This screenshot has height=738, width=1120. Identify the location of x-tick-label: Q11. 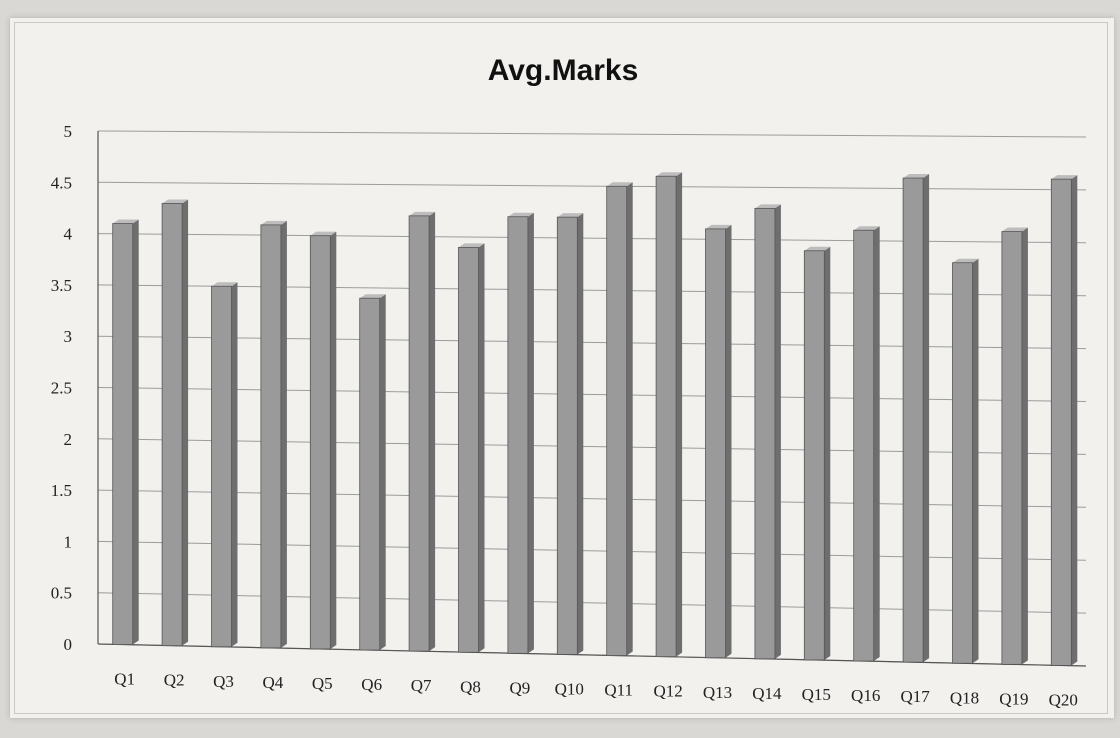
(618, 690).